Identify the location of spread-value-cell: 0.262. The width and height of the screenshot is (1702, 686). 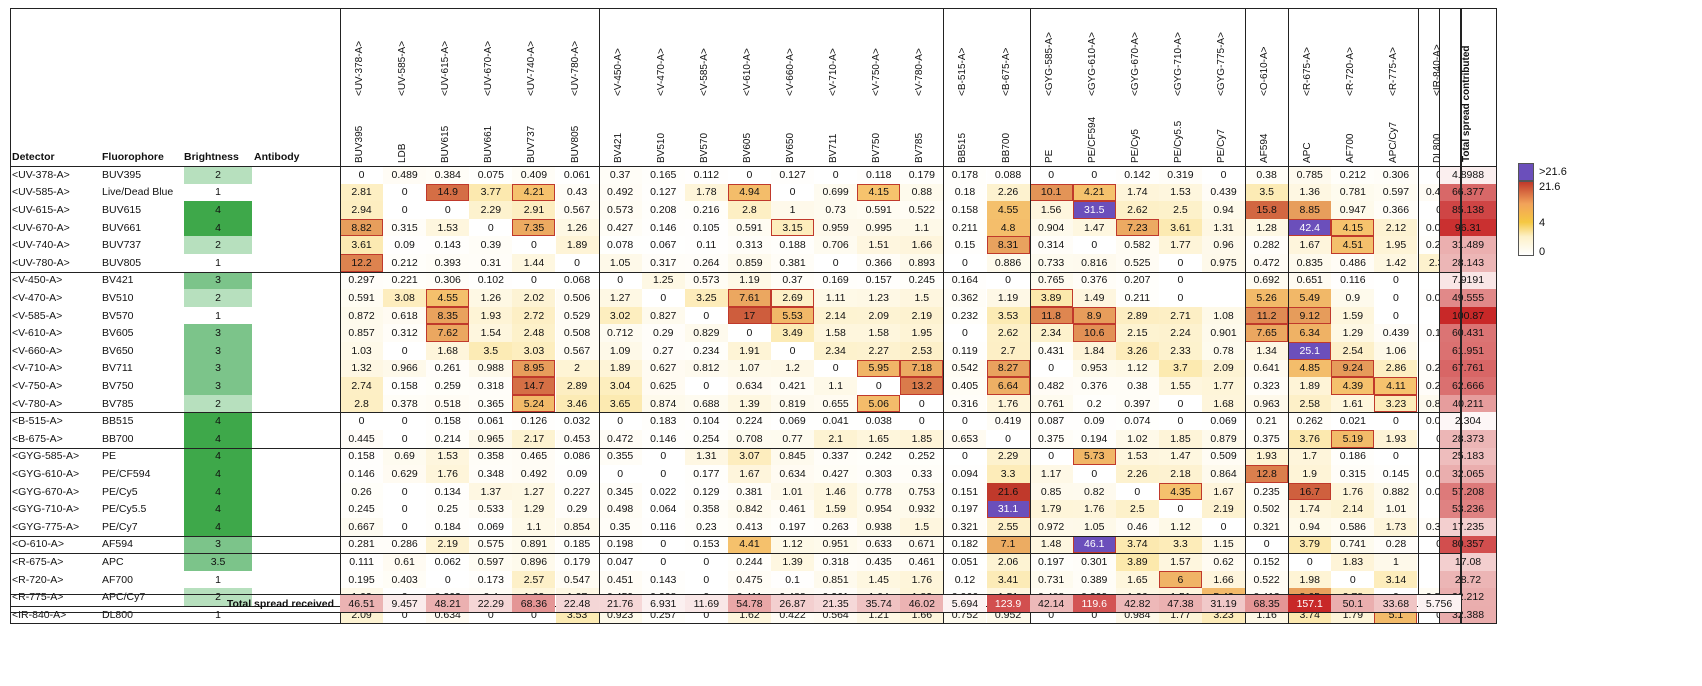
(1310, 421).